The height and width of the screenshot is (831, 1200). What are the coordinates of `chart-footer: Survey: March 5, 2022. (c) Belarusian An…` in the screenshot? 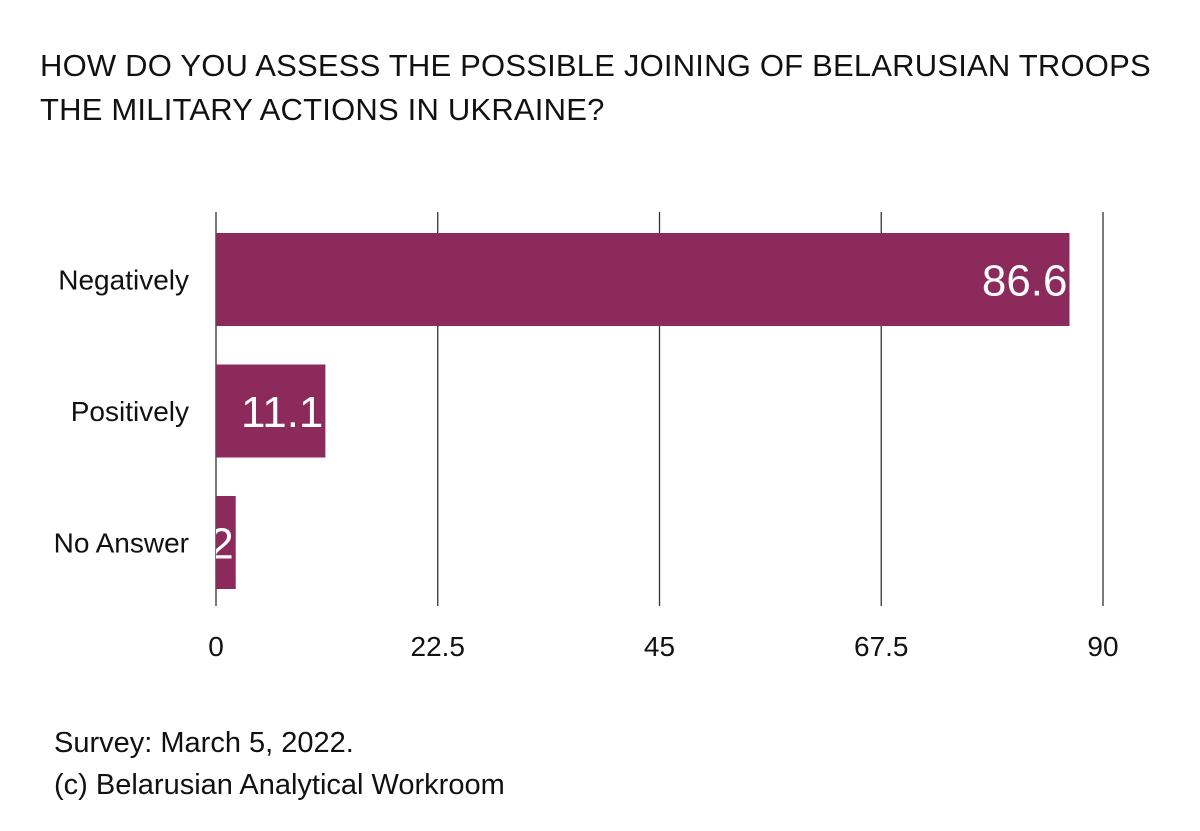 It's located at (279, 764).